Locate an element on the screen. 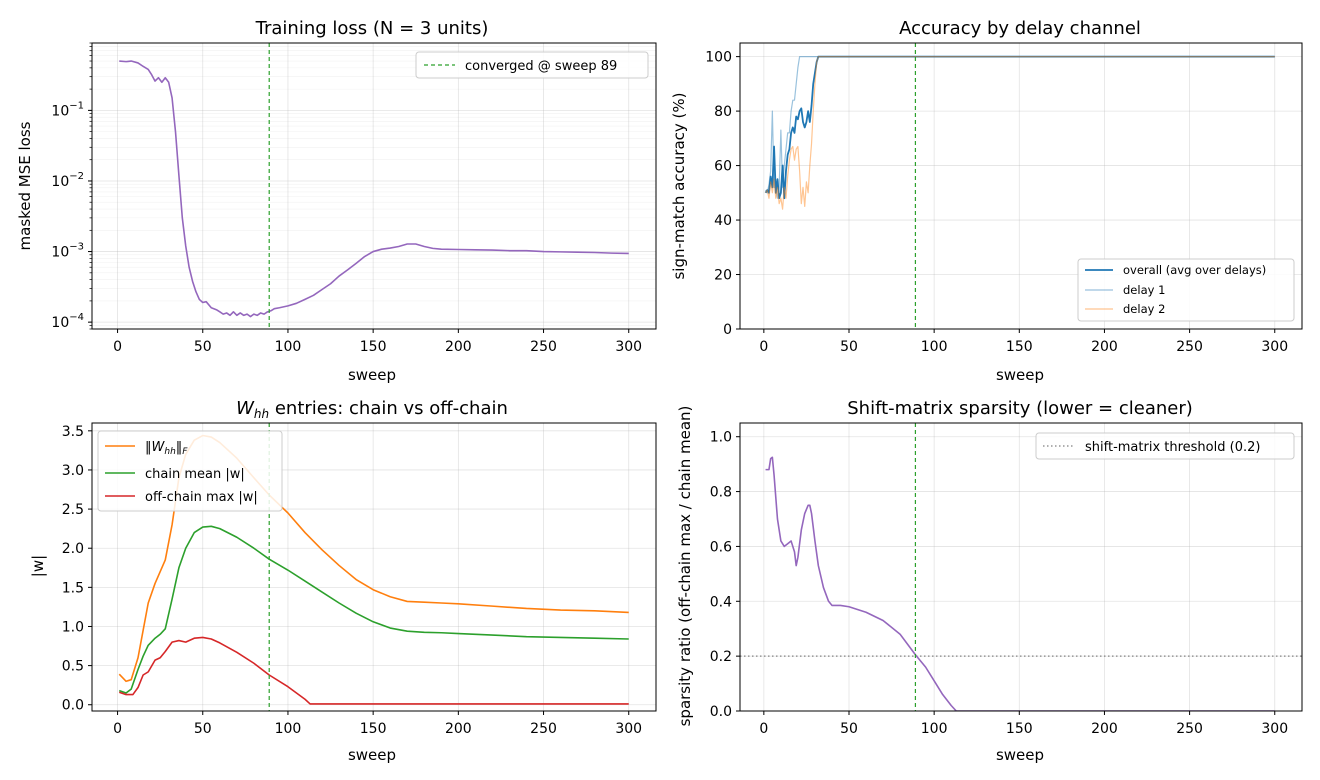 This screenshot has width=1320, height=780. sparsity-xtick-label-1: 50 is located at coordinates (849, 729).